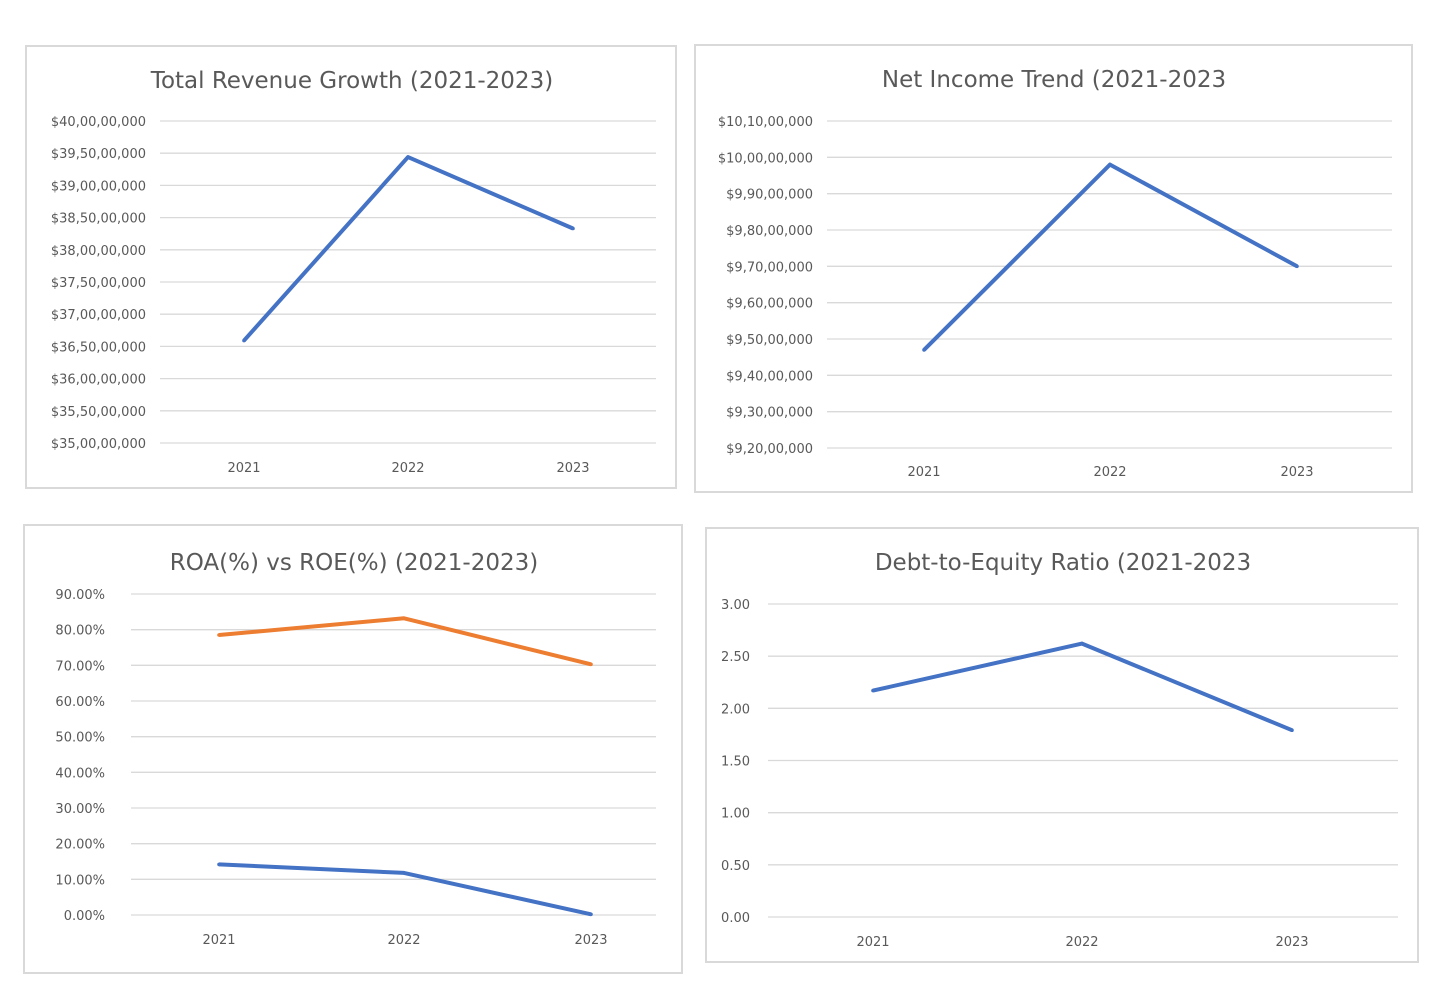 Image resolution: width=1444 pixels, height=1006 pixels. Describe the element at coordinates (769, 413) in the screenshot. I see `y-tick-label: $9,30,00,000` at that location.